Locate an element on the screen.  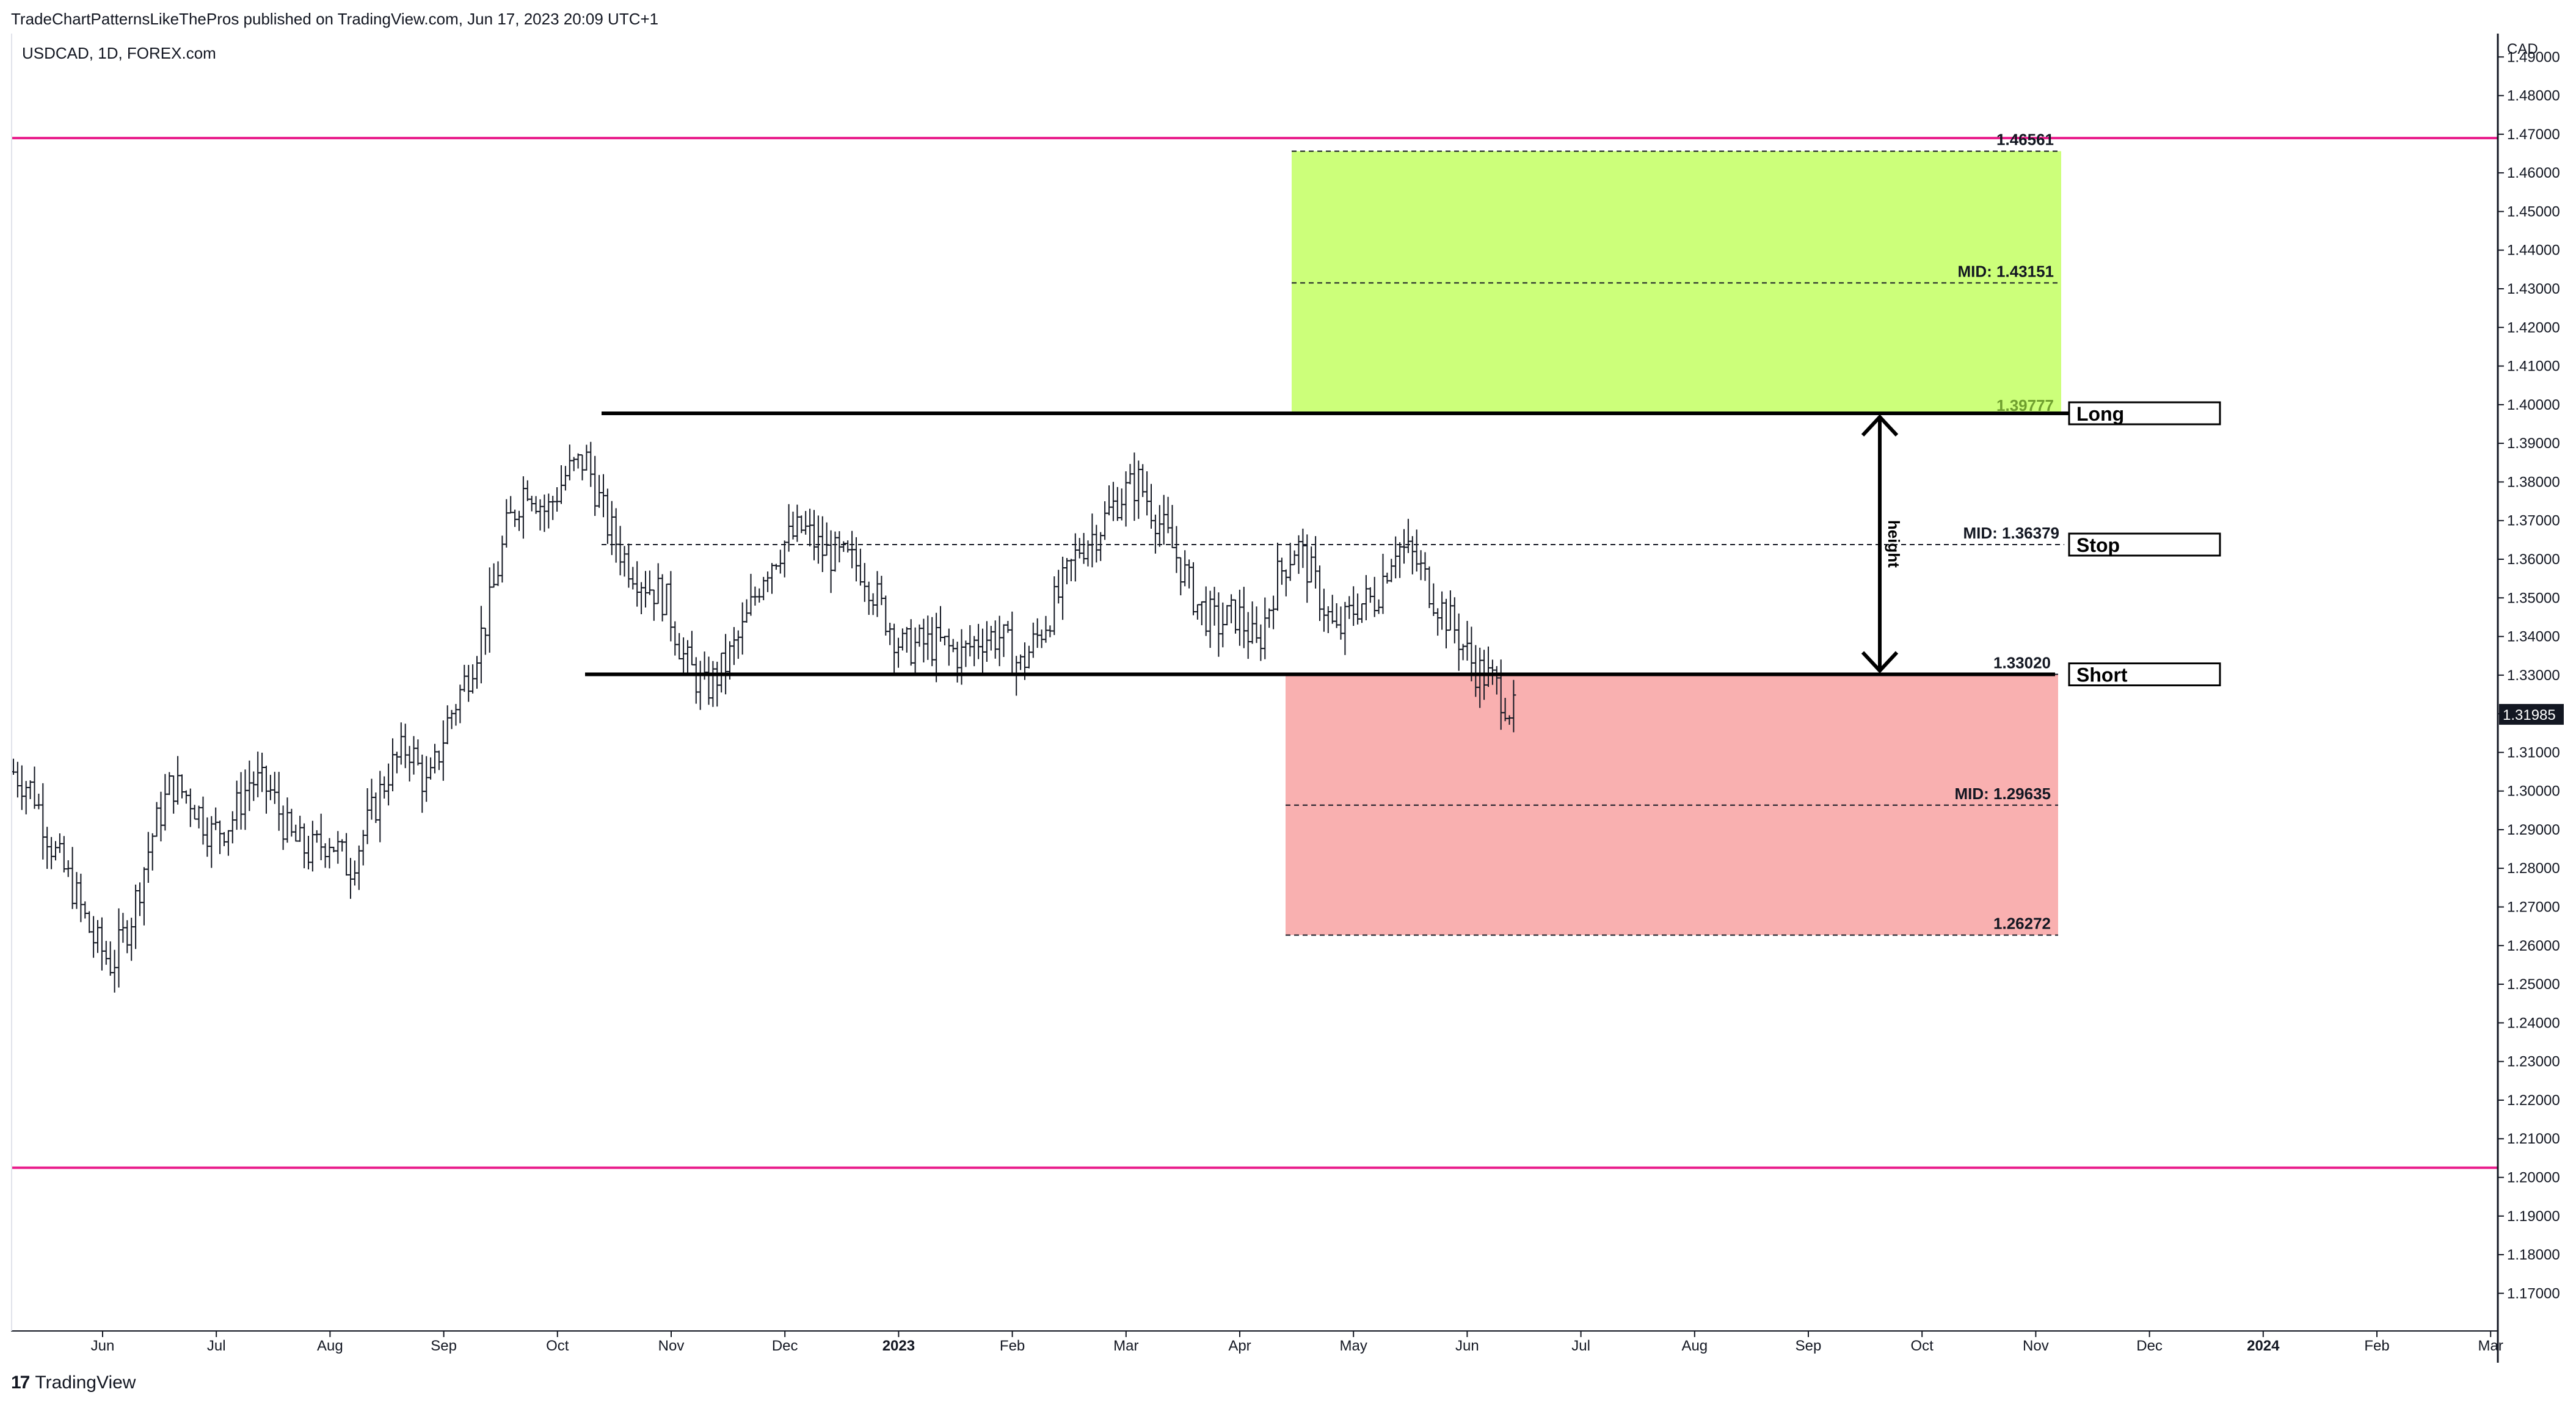
x-tick-label: Aug is located at coordinates (330, 1346).